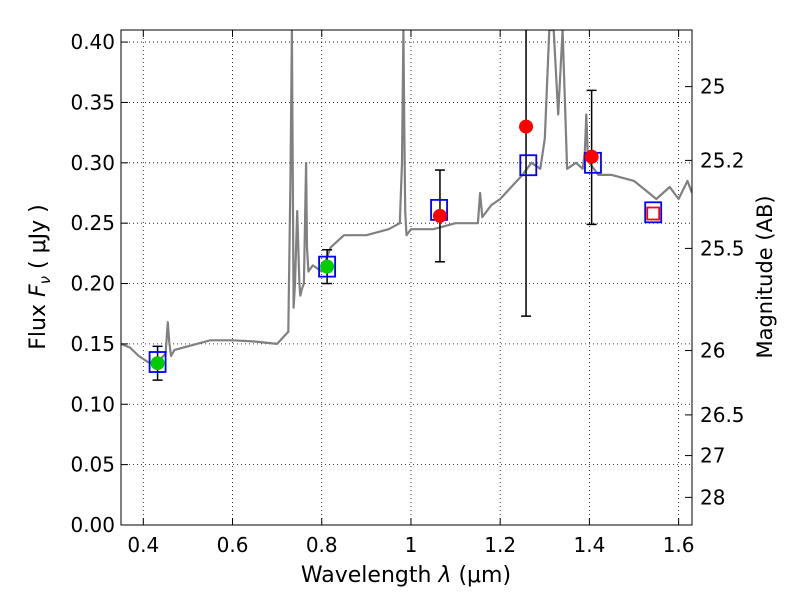  Describe the element at coordinates (92, 404) in the screenshot. I see `y-tick-label: 0.10` at that location.